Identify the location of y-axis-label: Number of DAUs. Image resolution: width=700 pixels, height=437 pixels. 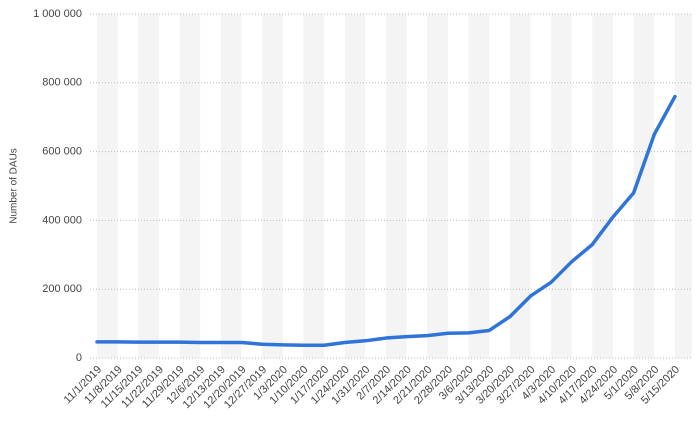
(14, 186).